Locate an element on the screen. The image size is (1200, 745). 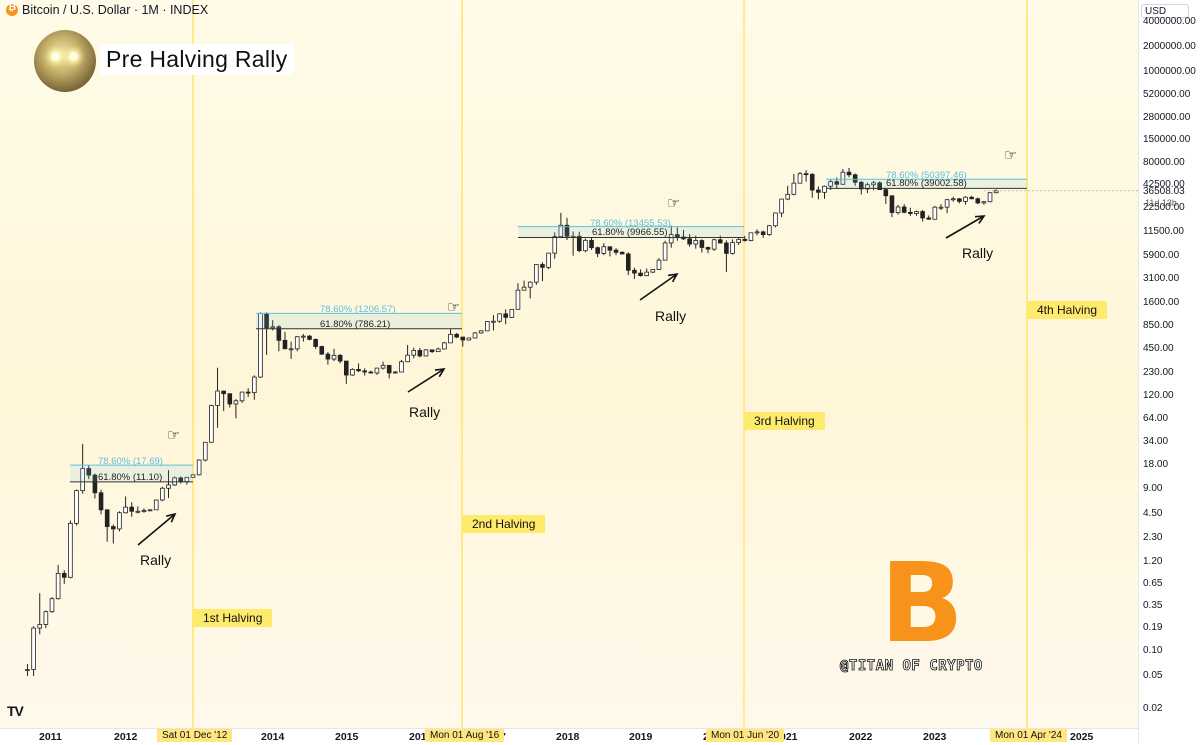
price-axis is located at coordinates (1169, 372).